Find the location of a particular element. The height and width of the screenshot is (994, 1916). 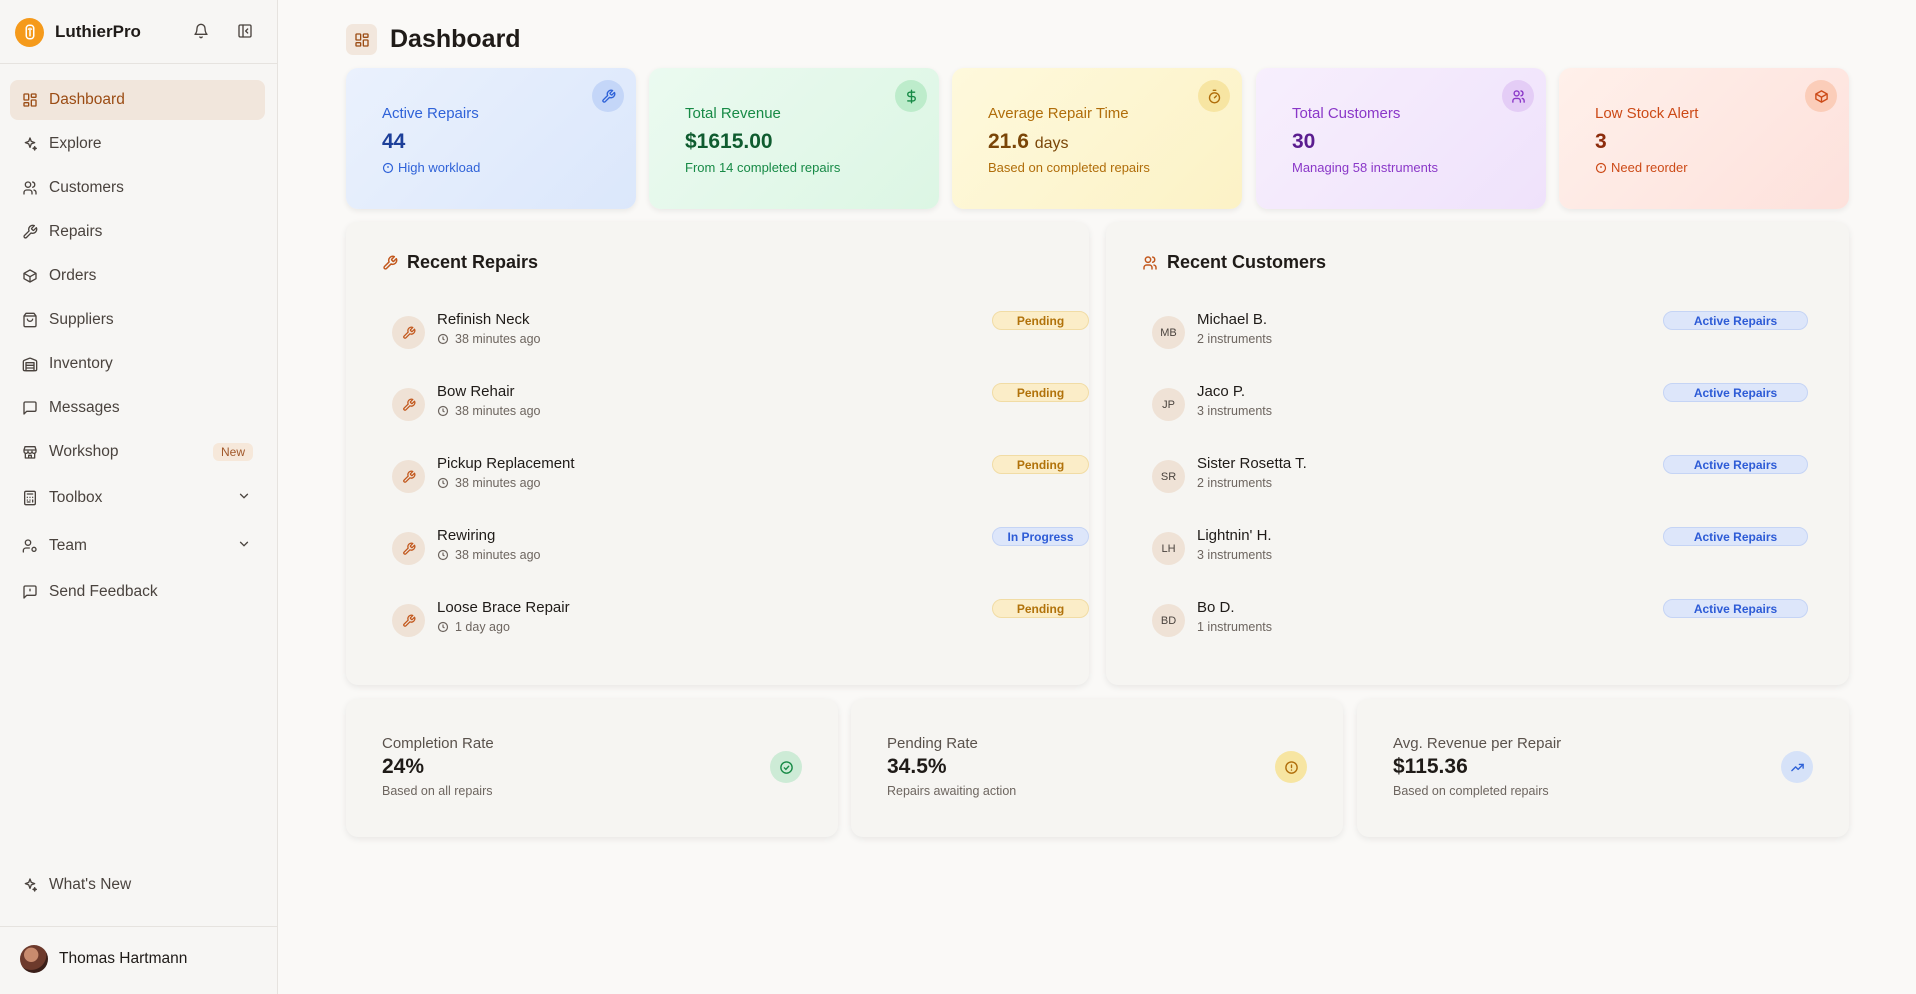

repair-time-text: 1 day ago is located at coordinates (482, 627).